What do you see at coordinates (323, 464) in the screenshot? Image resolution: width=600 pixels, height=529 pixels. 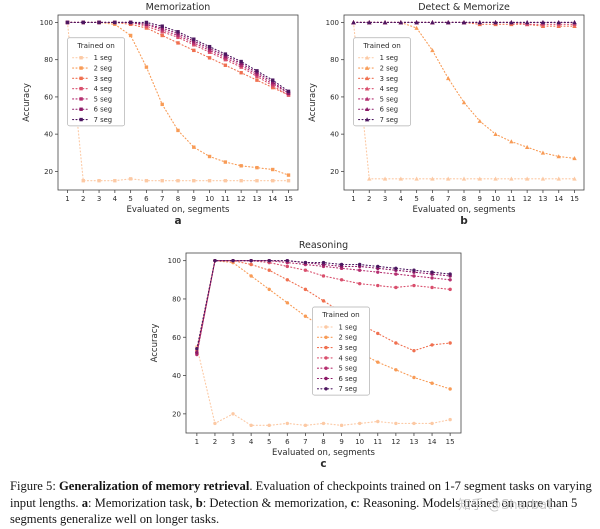 I see `svg-text: c` at bounding box center [323, 464].